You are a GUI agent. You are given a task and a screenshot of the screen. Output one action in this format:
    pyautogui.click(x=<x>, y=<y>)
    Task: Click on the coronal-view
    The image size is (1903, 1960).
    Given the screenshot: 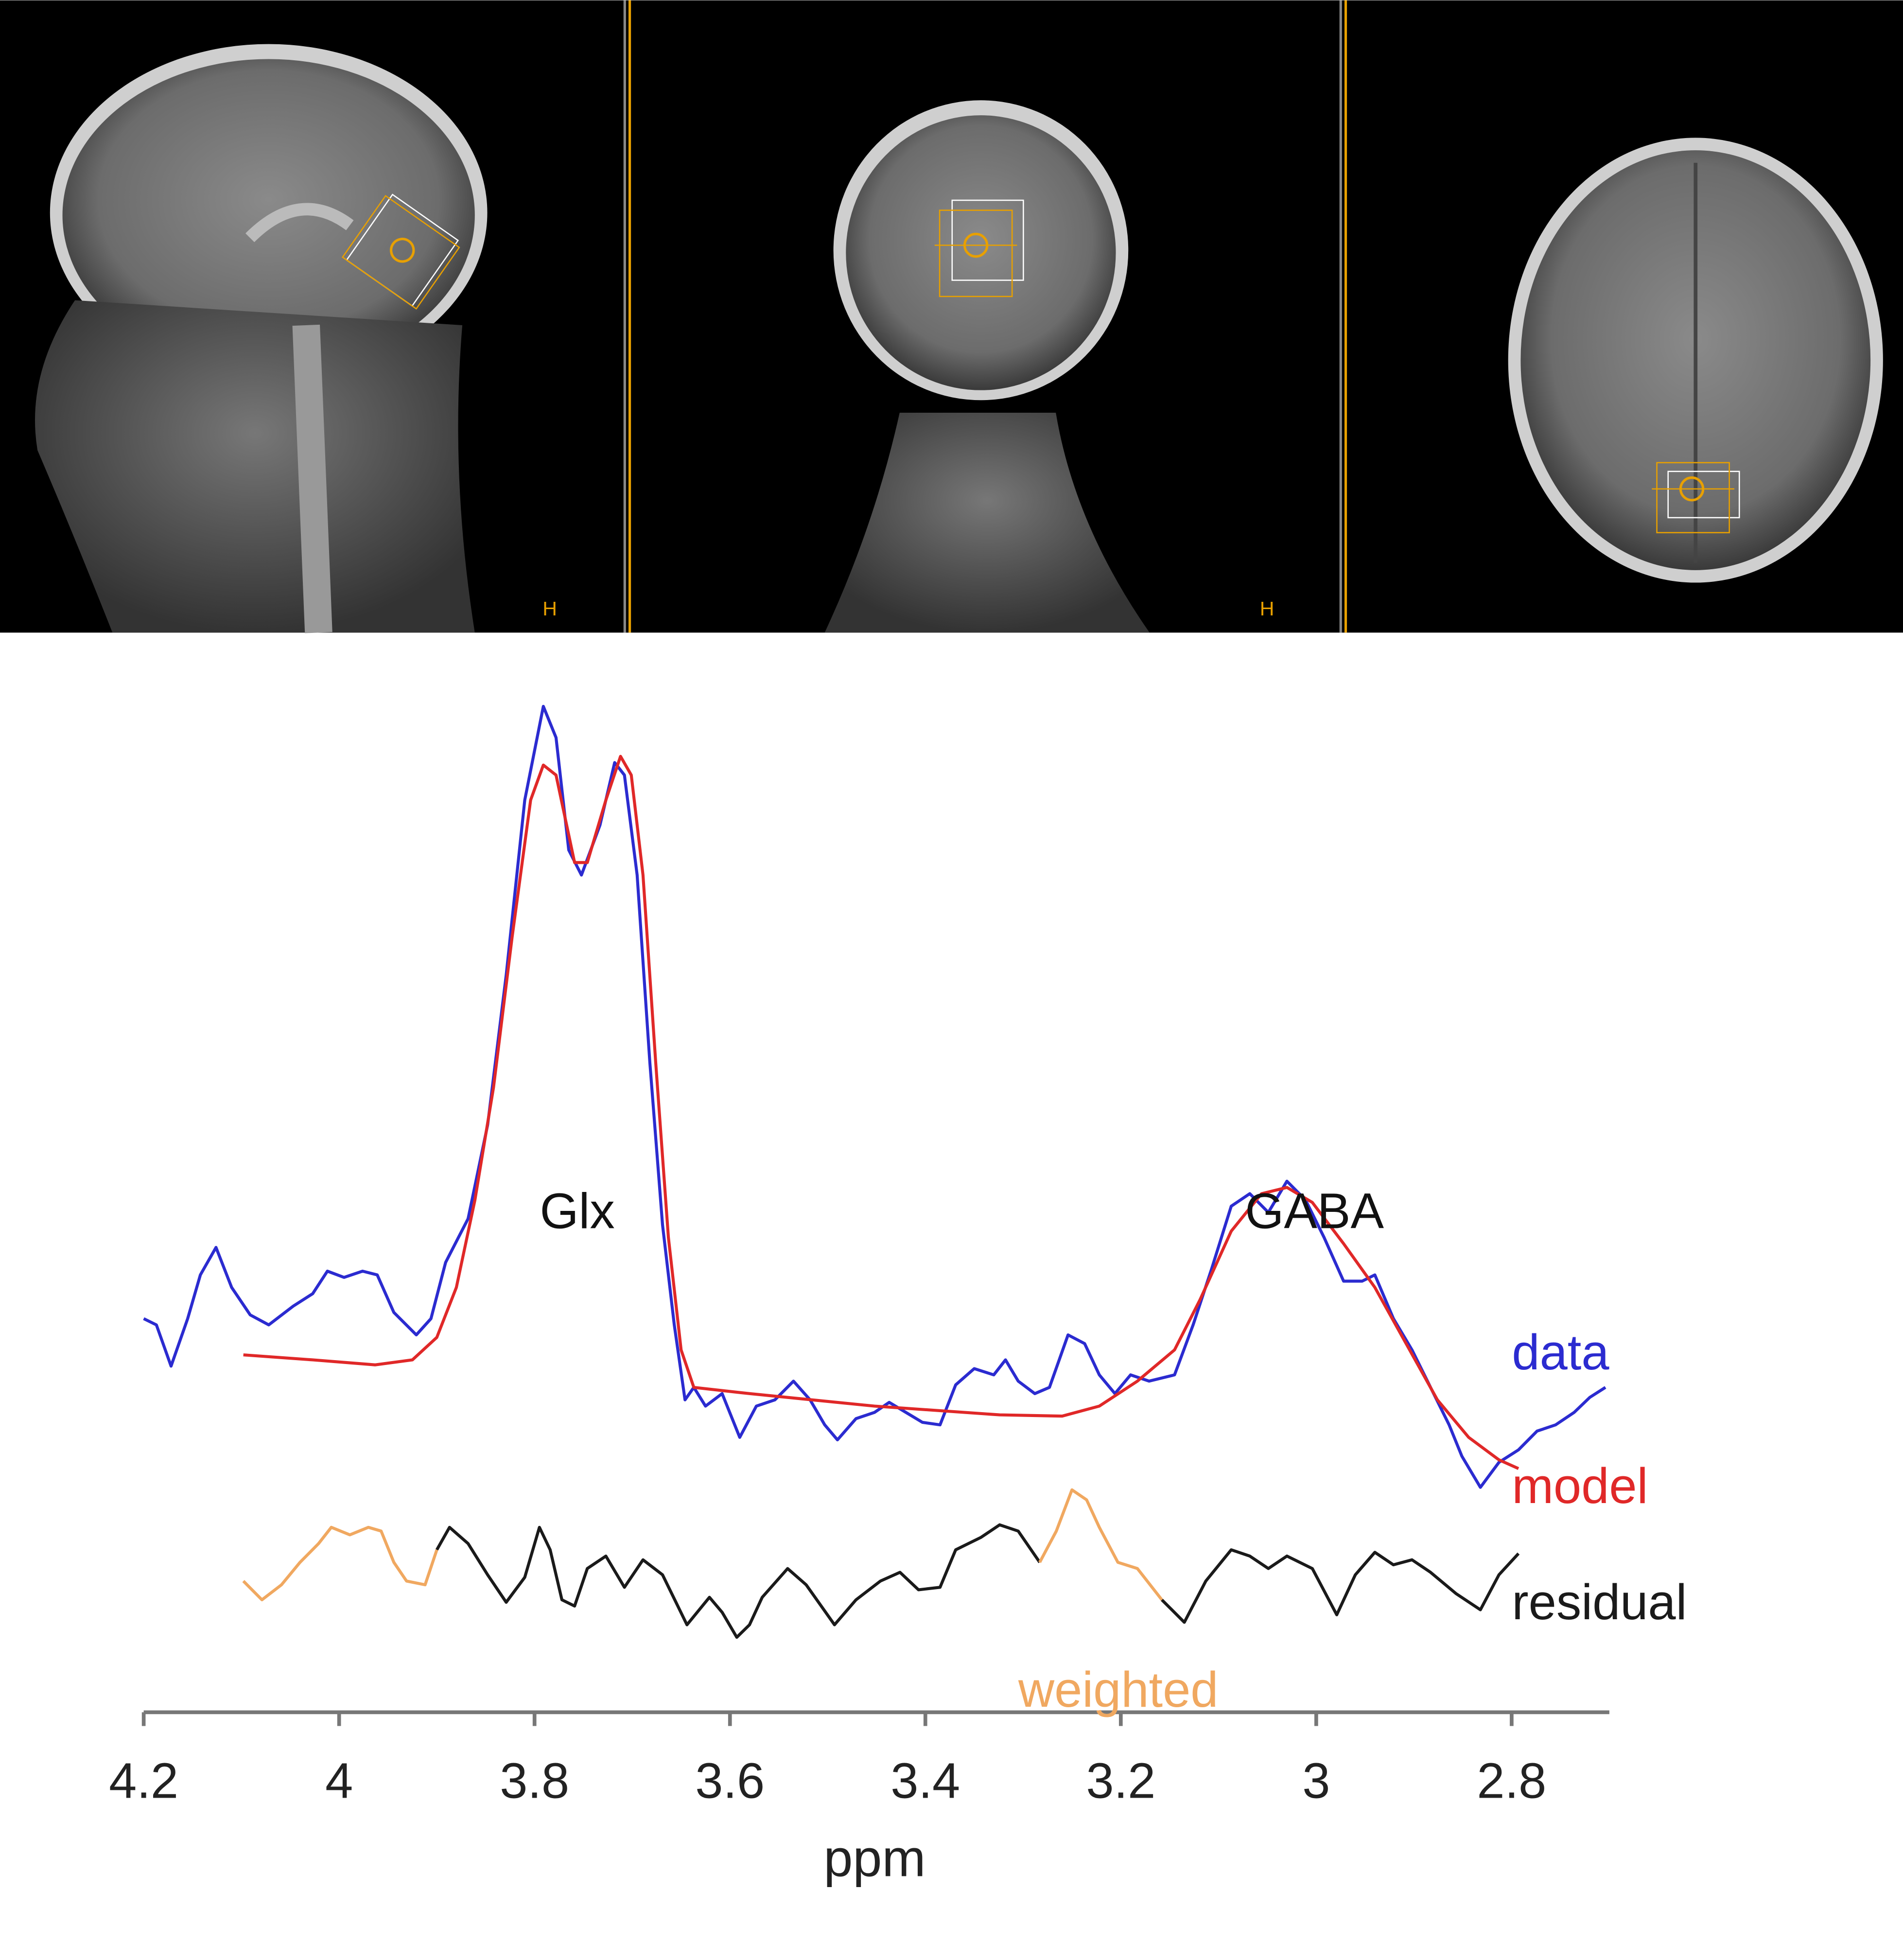 What is the action you would take?
    pyautogui.click(x=987, y=366)
    